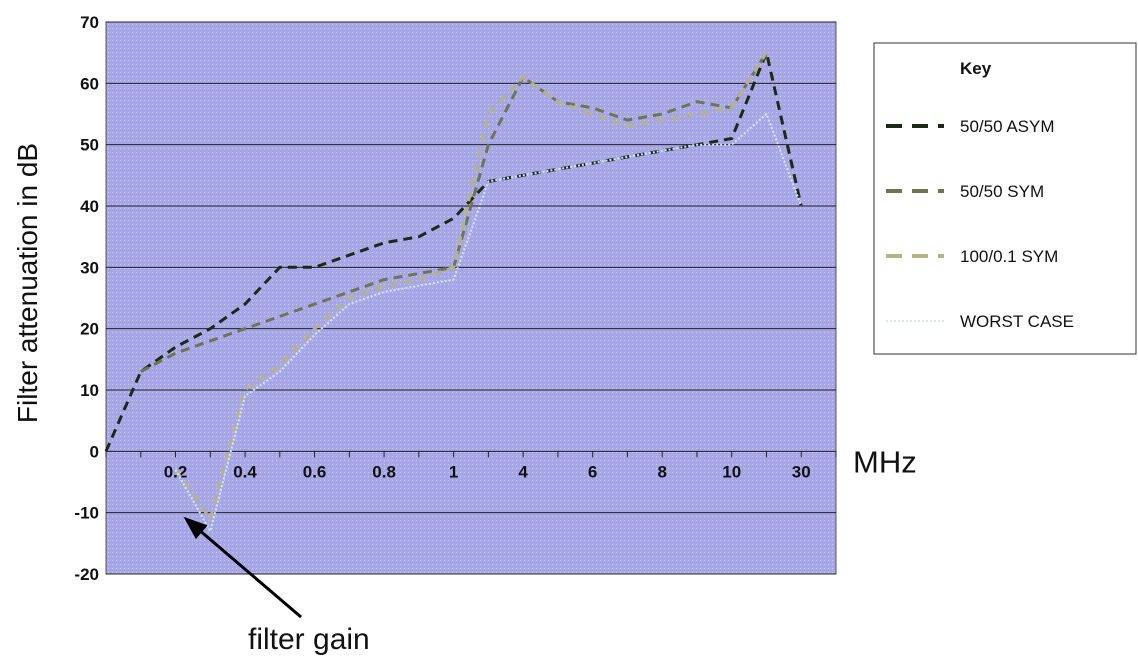 The width and height of the screenshot is (1138, 659). I want to click on y-tick-label: 60, so click(89, 83).